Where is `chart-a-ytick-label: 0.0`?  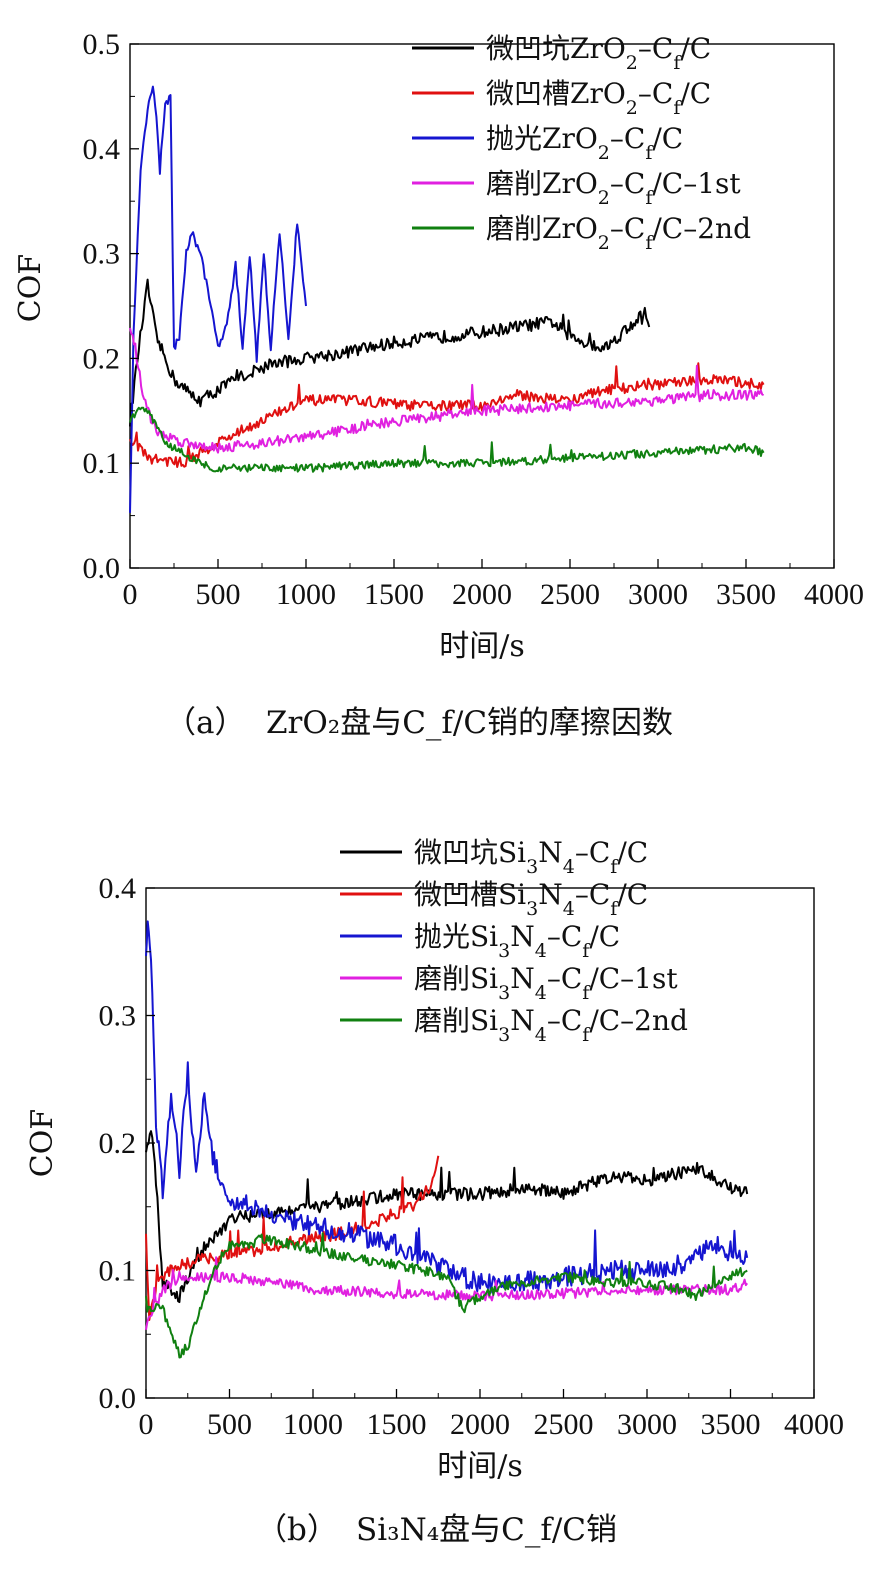 chart-a-ytick-label: 0.0 is located at coordinates (102, 568).